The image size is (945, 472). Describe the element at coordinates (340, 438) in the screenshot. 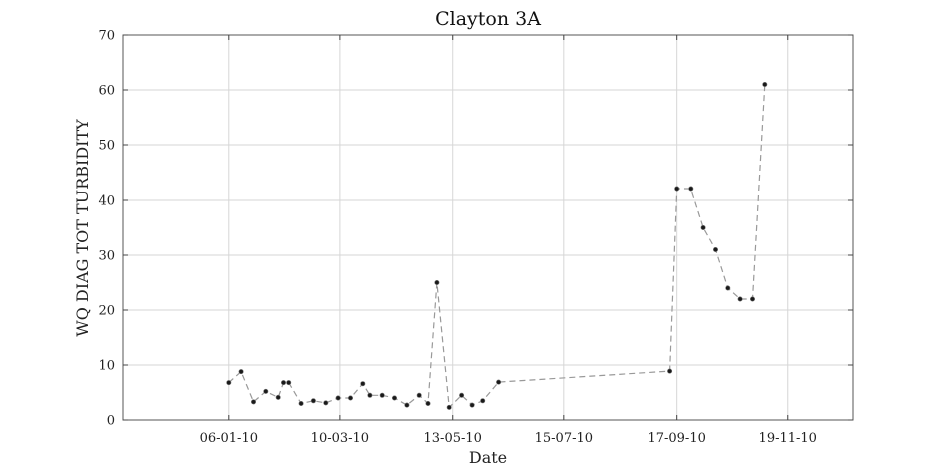

I see `x-tick-label: 10-03-10` at that location.